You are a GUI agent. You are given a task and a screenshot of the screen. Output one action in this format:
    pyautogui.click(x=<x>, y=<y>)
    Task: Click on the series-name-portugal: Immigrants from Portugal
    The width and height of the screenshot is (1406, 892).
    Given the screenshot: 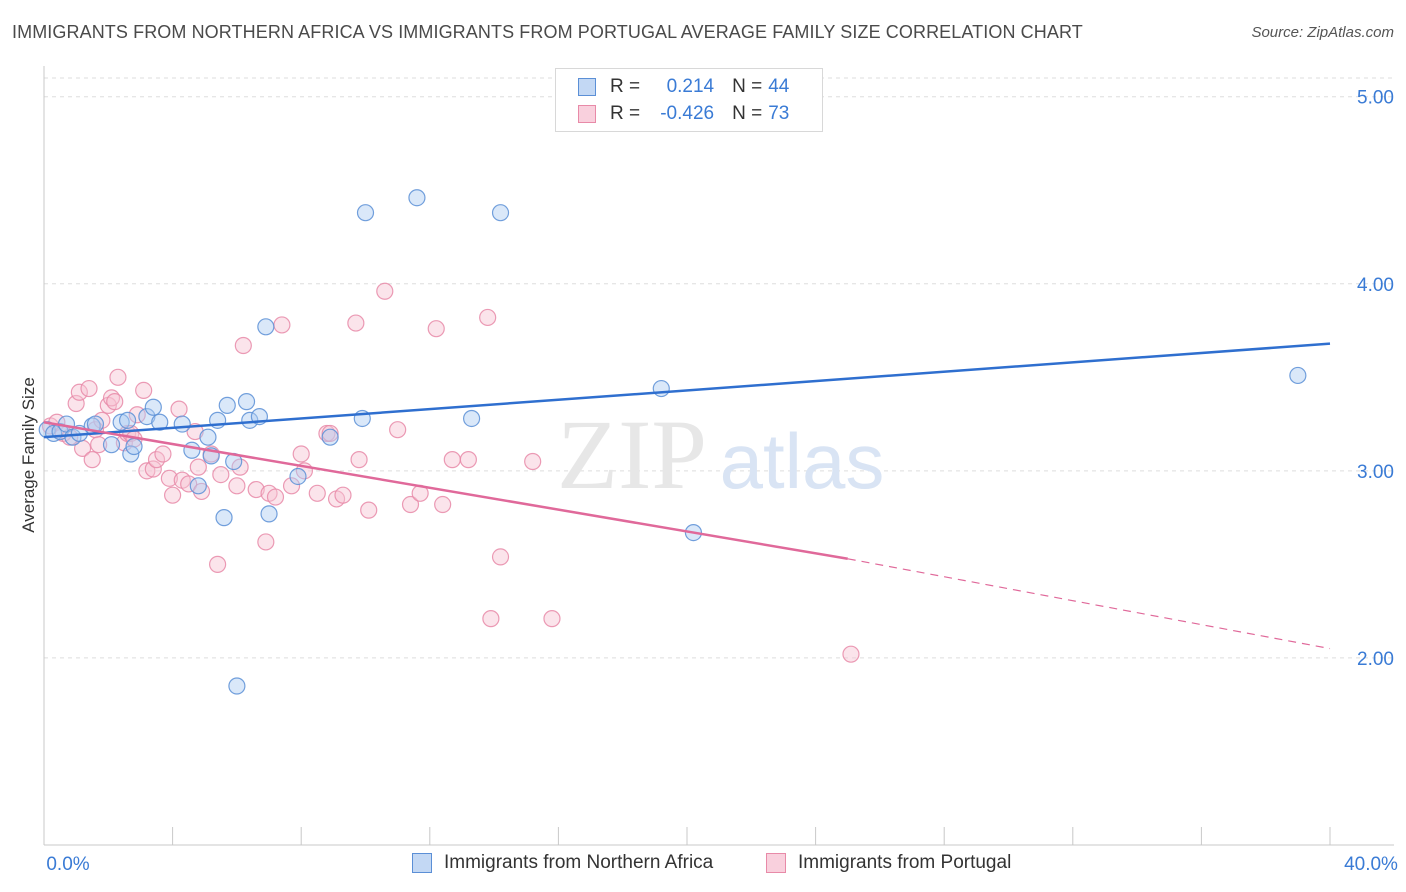 What is the action you would take?
    pyautogui.click(x=905, y=862)
    